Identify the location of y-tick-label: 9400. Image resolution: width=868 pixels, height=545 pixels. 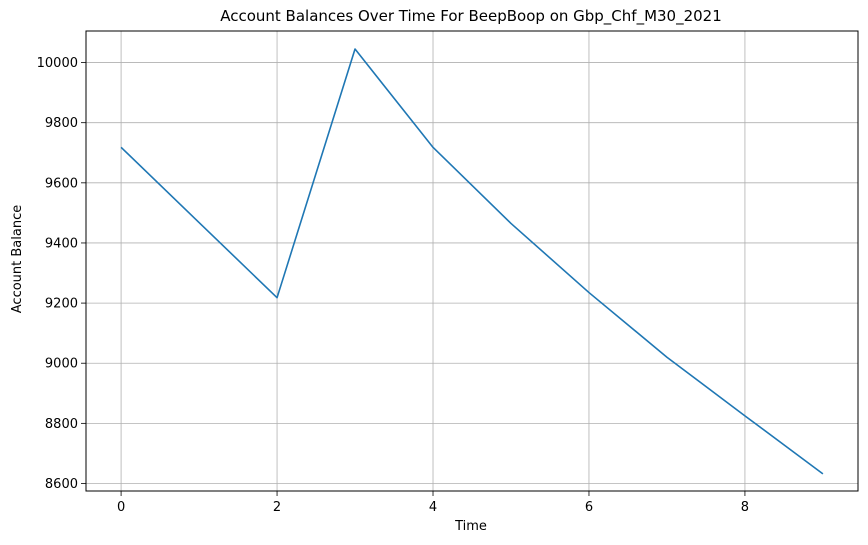
(61, 243).